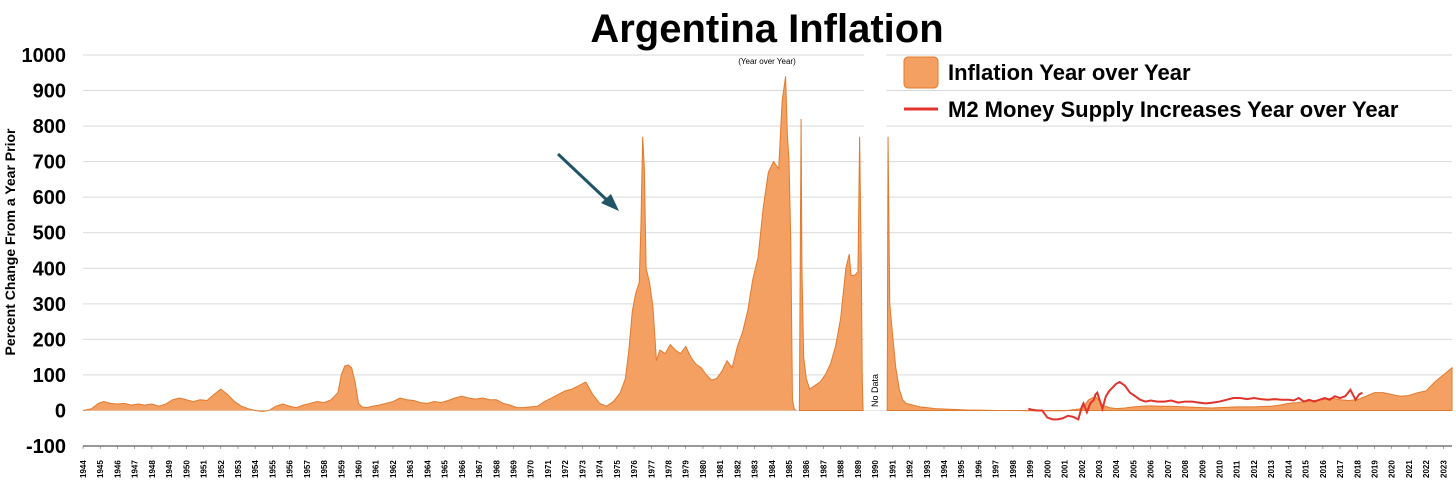 The width and height of the screenshot is (1456, 481). Describe the element at coordinates (238, 469) in the screenshot. I see `x-tick-label: 1953` at that location.